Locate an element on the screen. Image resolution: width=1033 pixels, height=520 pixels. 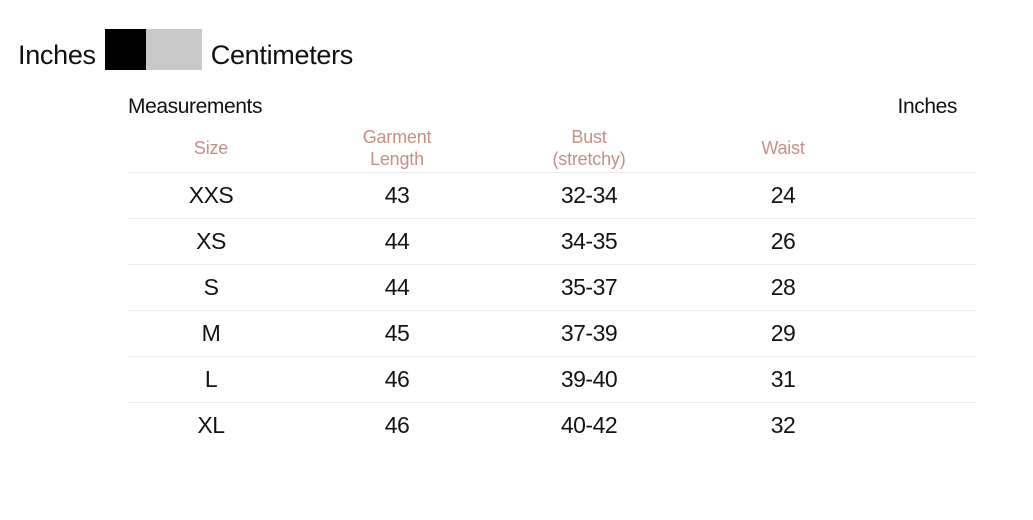
unit-indicator: Inches is located at coordinates (927, 106).